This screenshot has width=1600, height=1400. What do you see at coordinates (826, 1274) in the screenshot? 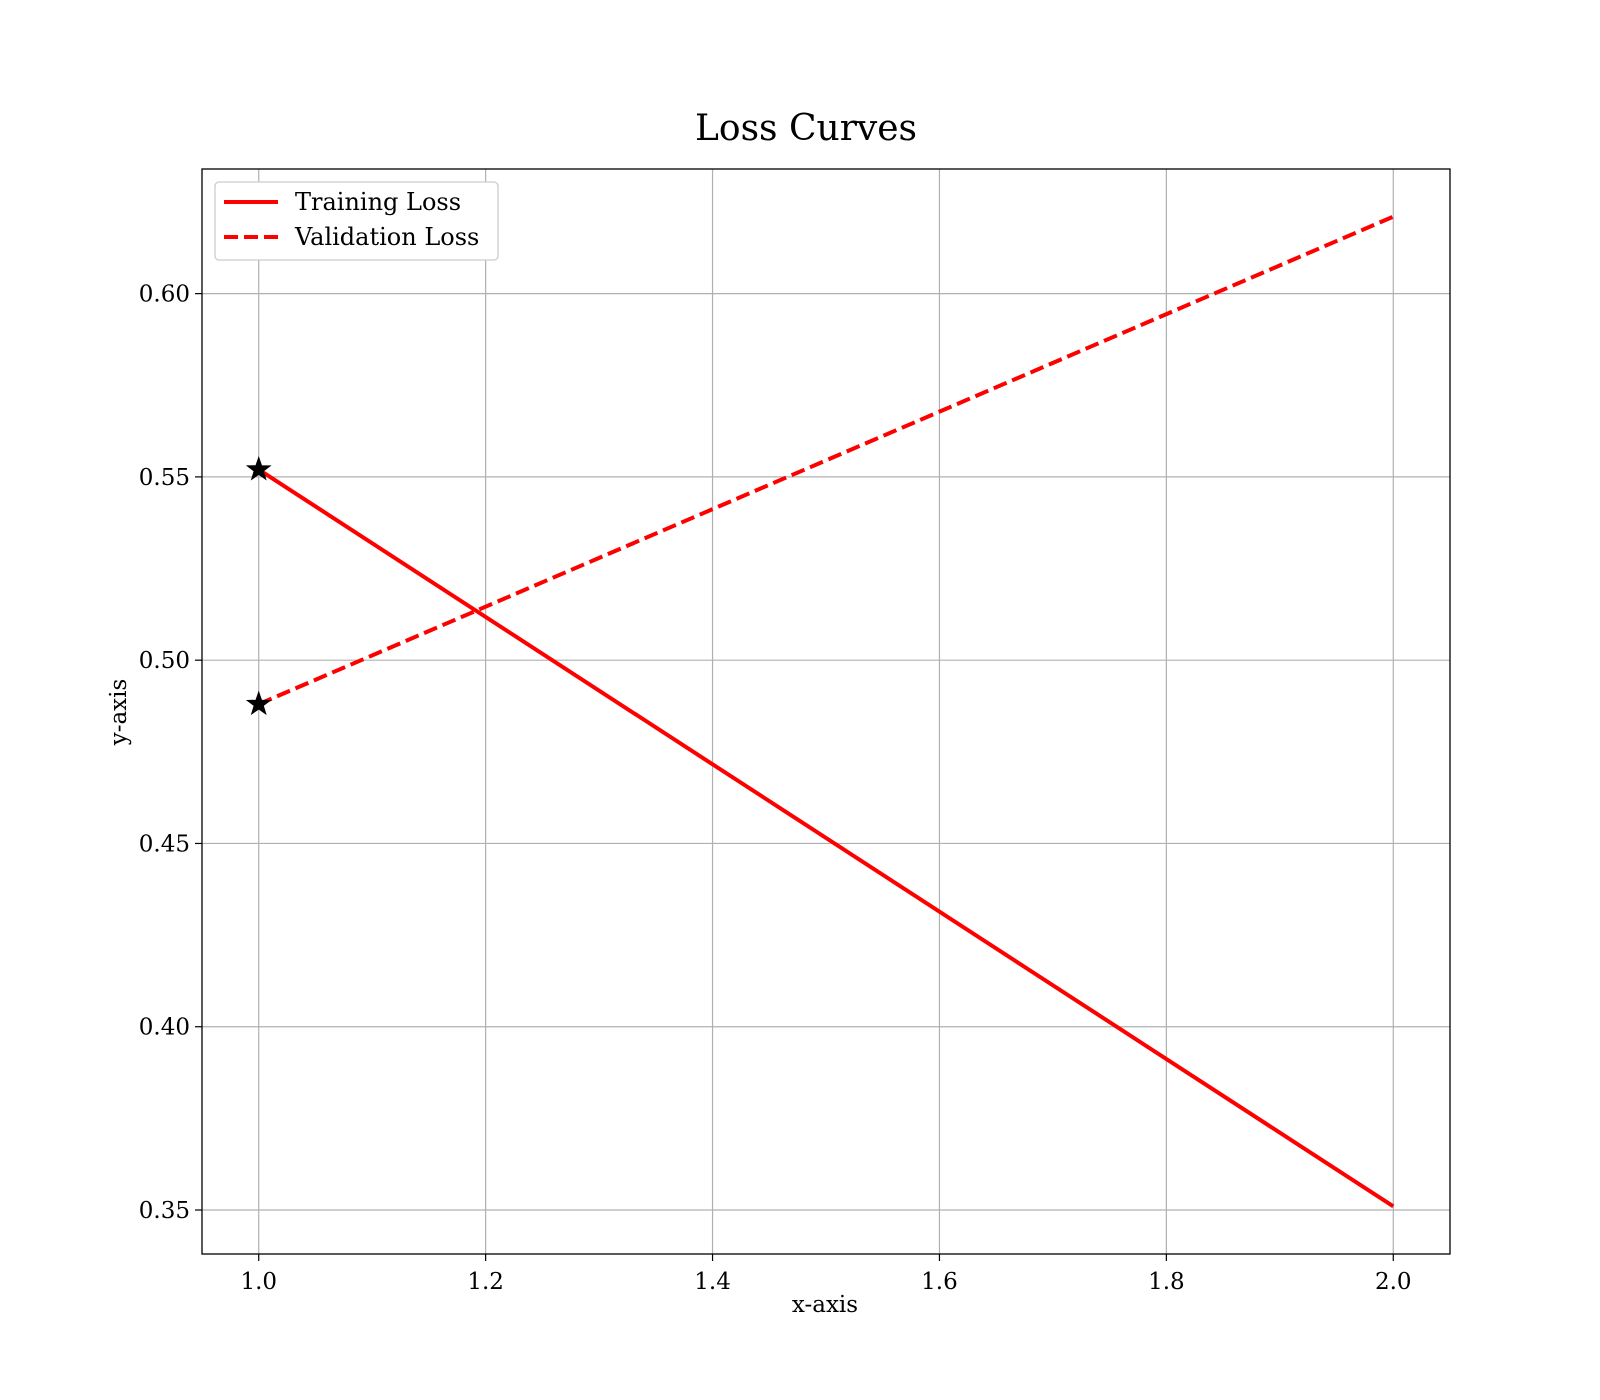
I see `x-axis-ticks: 1.0 1.2 1.4 1.6 1.8 2.0` at bounding box center [826, 1274].